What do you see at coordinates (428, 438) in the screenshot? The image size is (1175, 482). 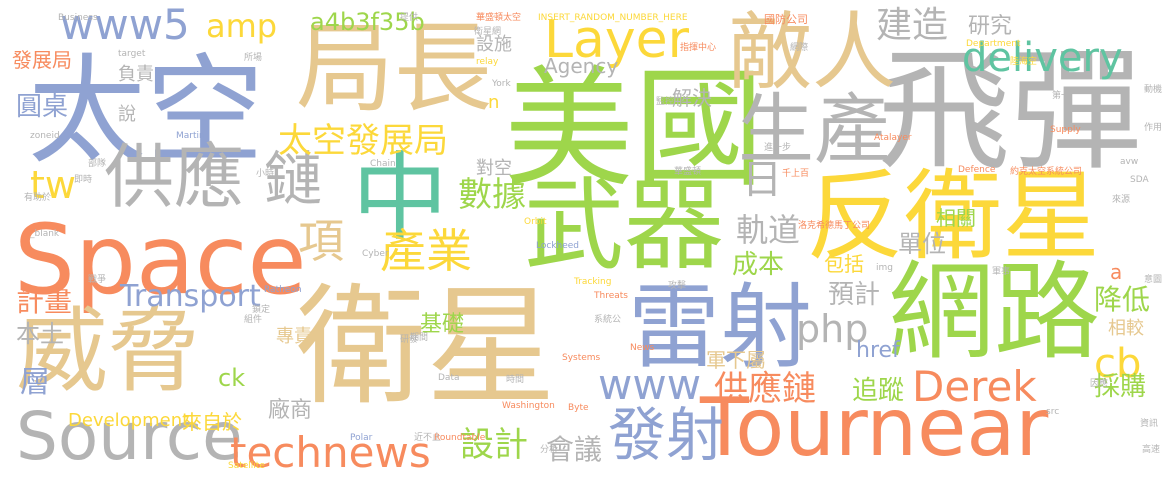 I see `word-more-than: 近不止` at bounding box center [428, 438].